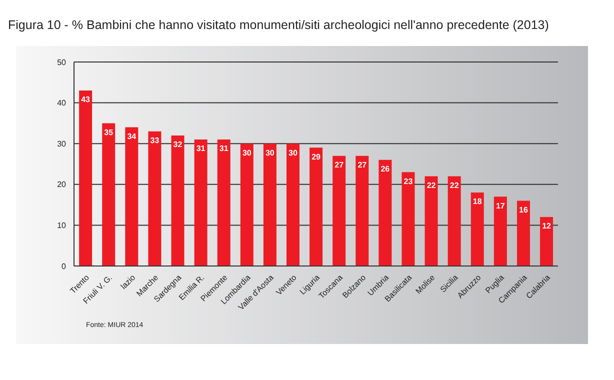 The image size is (614, 380). What do you see at coordinates (385, 169) in the screenshot?
I see `data-label: 26` at bounding box center [385, 169].